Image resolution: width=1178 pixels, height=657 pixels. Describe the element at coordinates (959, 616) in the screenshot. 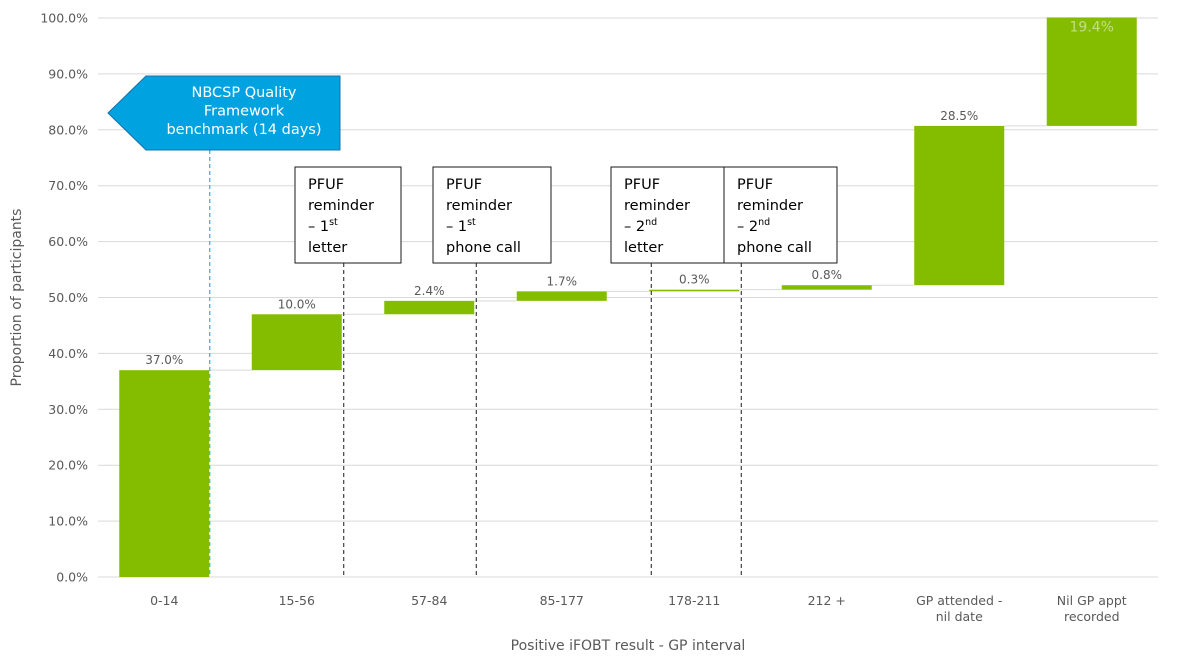

I see `x-category-label: nil date` at that location.